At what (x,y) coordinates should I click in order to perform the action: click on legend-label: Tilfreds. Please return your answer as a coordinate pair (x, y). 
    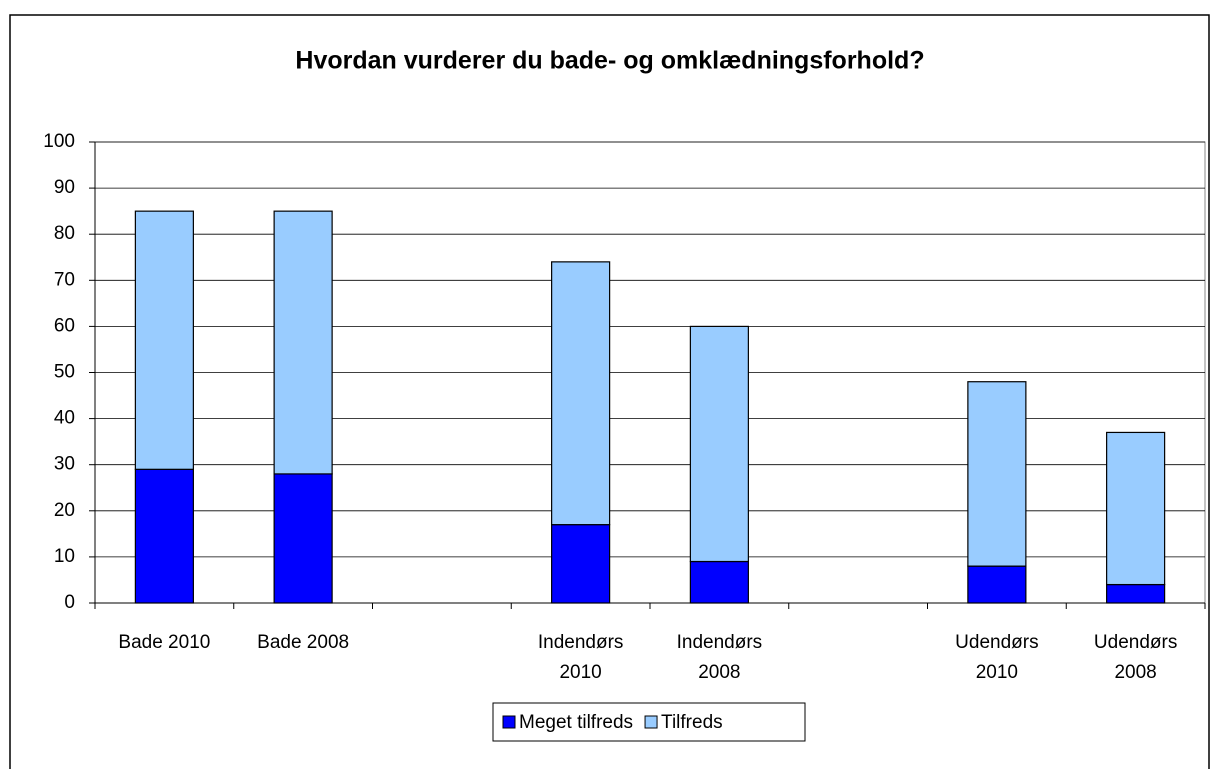
    Looking at the image, I should click on (692, 722).